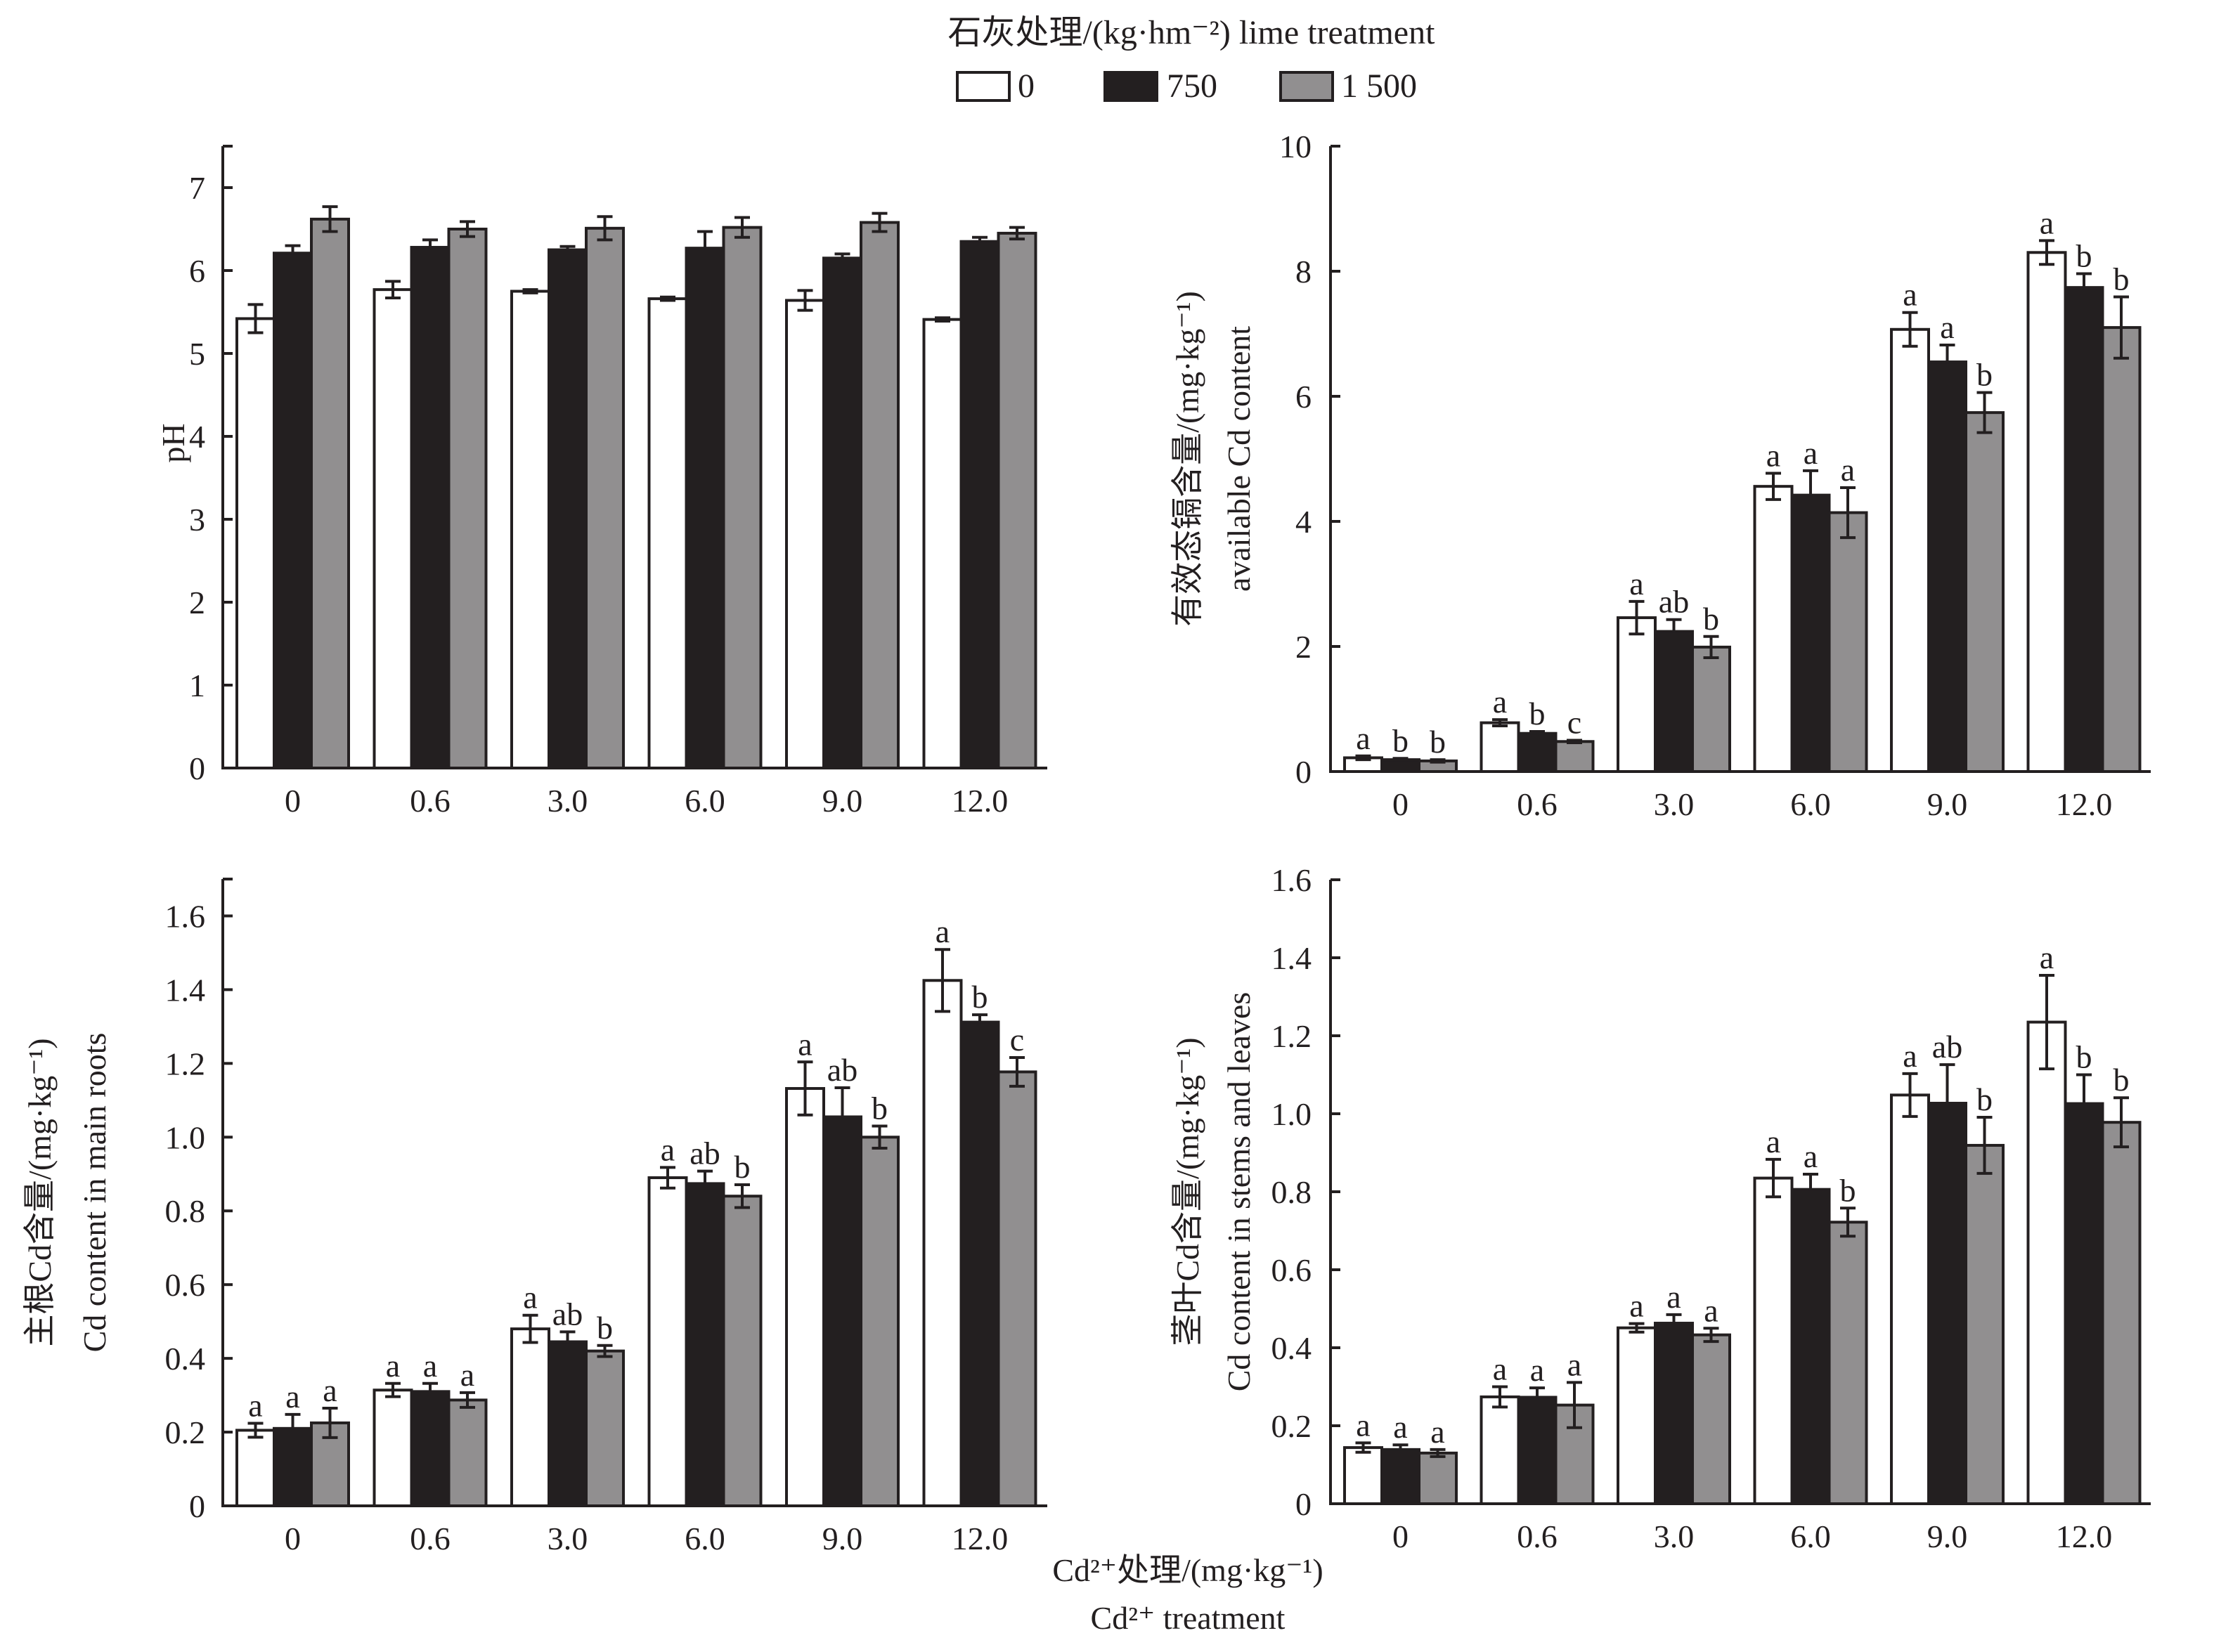 The image size is (2214, 1652). Describe the element at coordinates (1188, 1570) in the screenshot. I see `x-axis-label-line1: Cd²⁺处理/(mg·kg⁻¹)` at that location.